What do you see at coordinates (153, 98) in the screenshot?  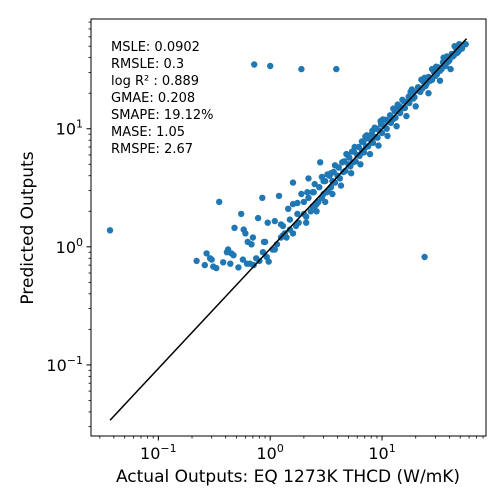 I see `metric-line: GMAE: 0.208` at bounding box center [153, 98].